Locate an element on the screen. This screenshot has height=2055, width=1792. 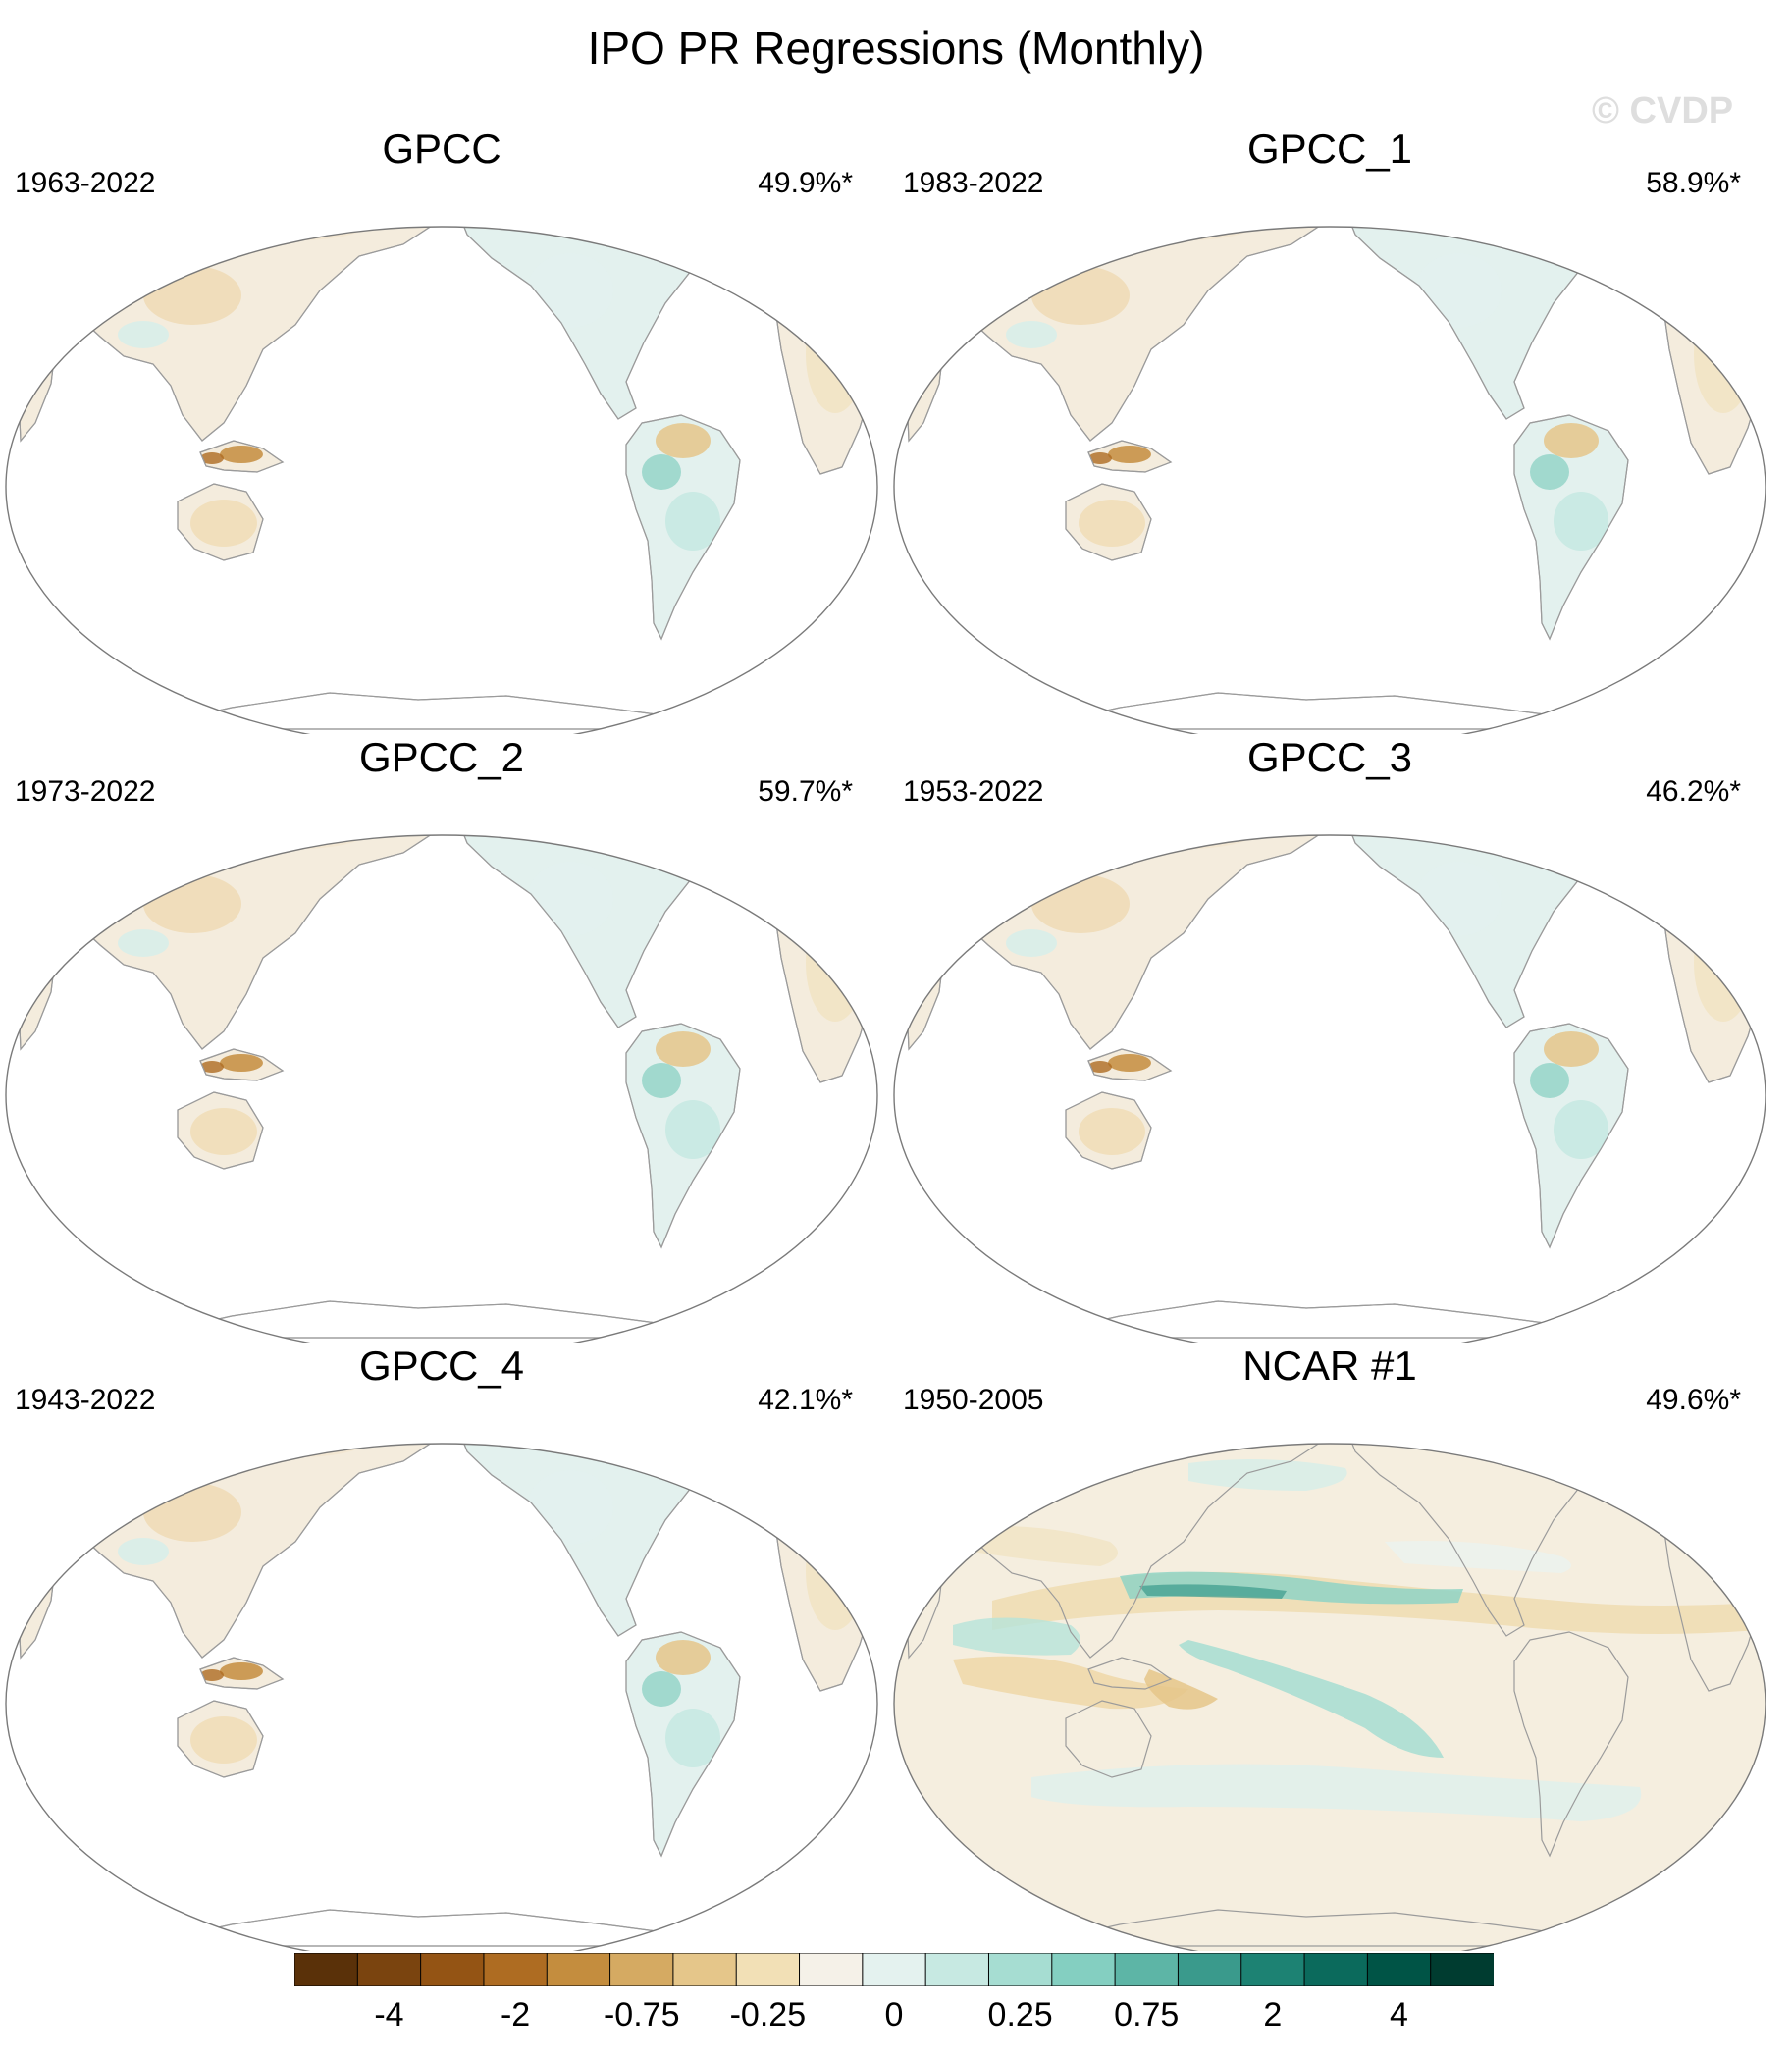
map-panel: GPCC_4 1943-2022 42.1%* is located at coordinates (441, 1647).